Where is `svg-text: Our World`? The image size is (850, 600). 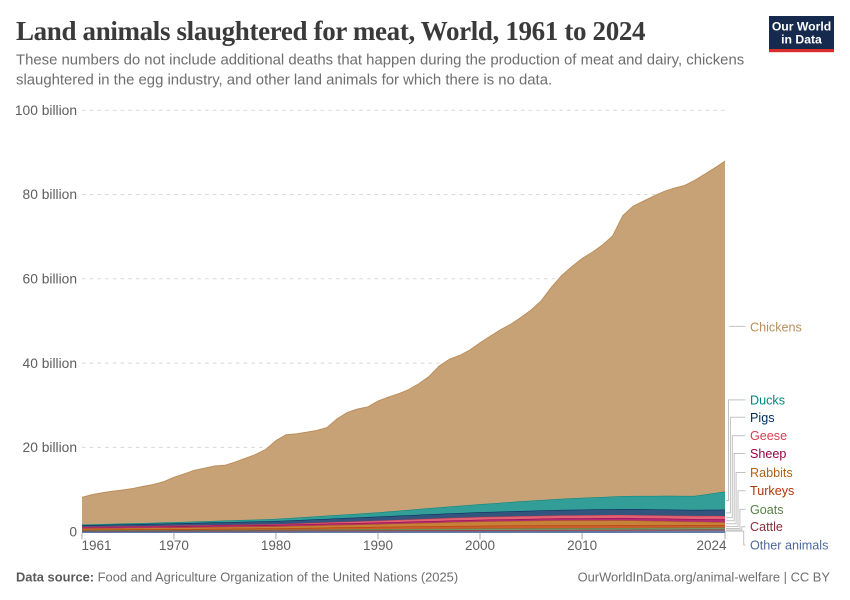
svg-text: Our World is located at coordinates (801, 27).